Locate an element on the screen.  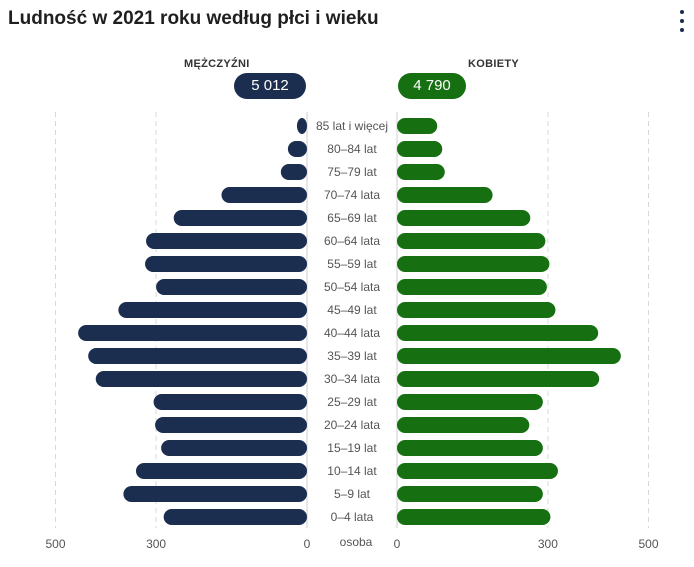
more-options-icon is located at coordinates (682, 21).